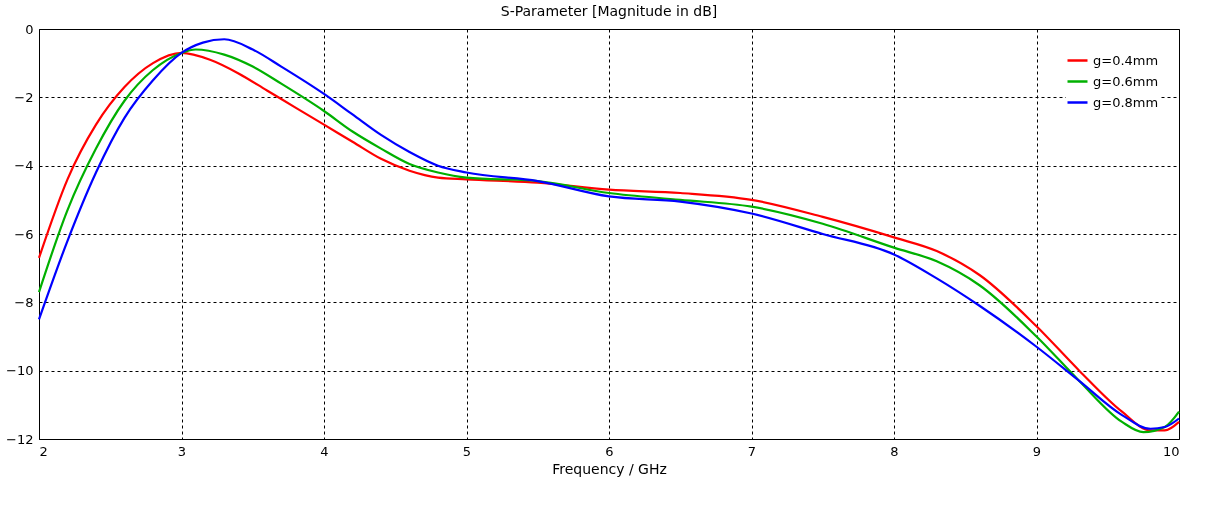  What do you see at coordinates (1126, 60) in the screenshot?
I see `legend-label: g=0.4mm` at bounding box center [1126, 60].